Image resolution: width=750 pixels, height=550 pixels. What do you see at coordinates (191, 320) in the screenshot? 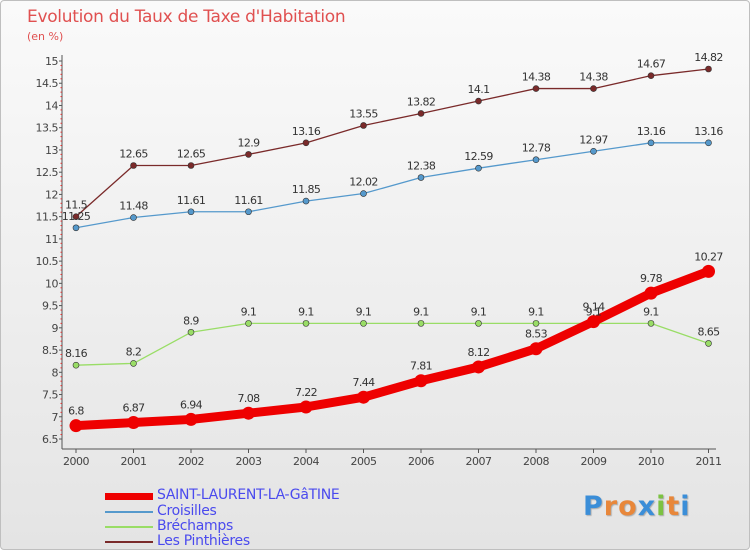
I see `data-label: 8.9` at bounding box center [191, 320].